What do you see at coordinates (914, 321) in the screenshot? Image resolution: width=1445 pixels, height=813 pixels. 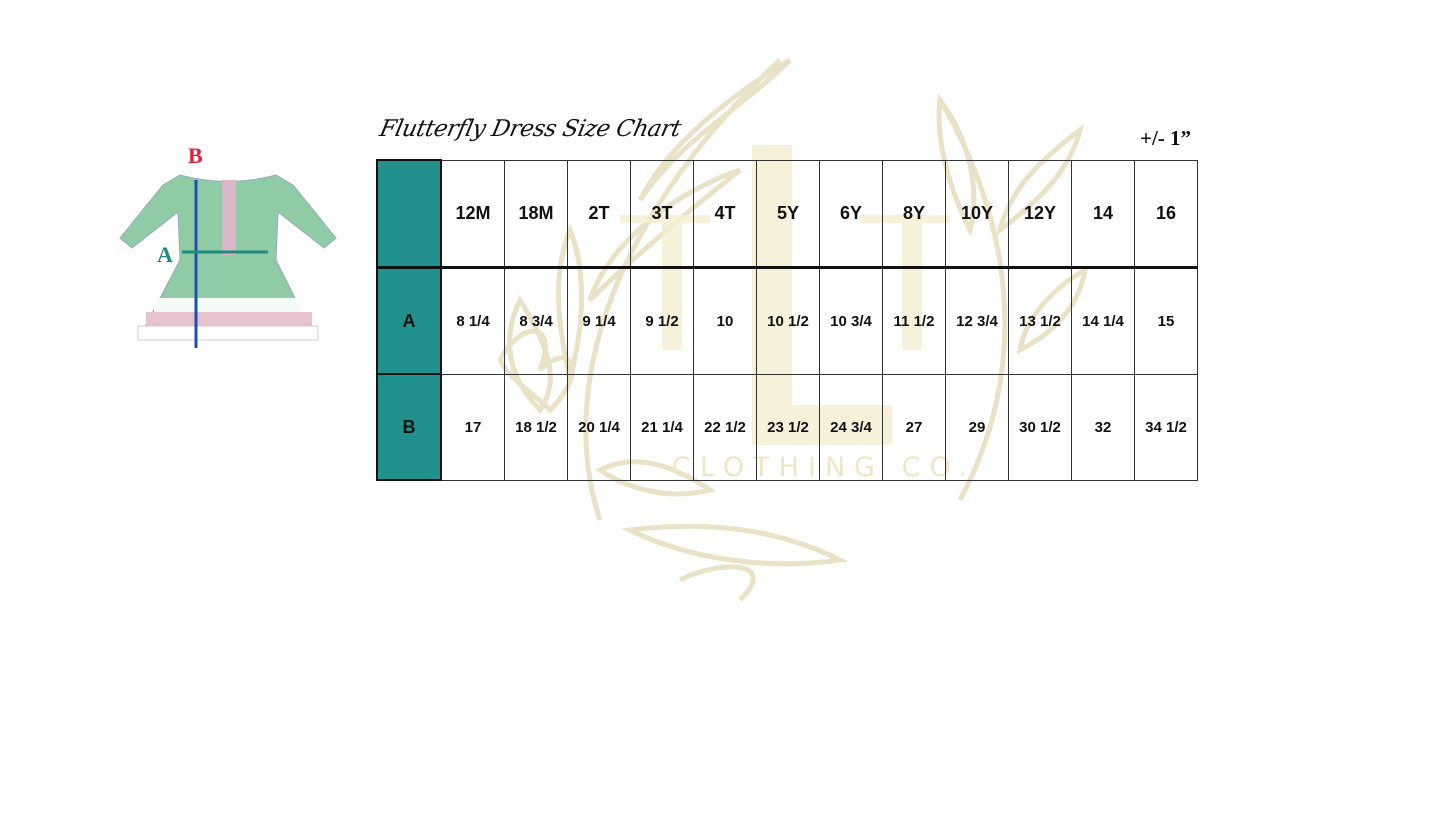 I see `table-cell: 11 1/2` at bounding box center [914, 321].